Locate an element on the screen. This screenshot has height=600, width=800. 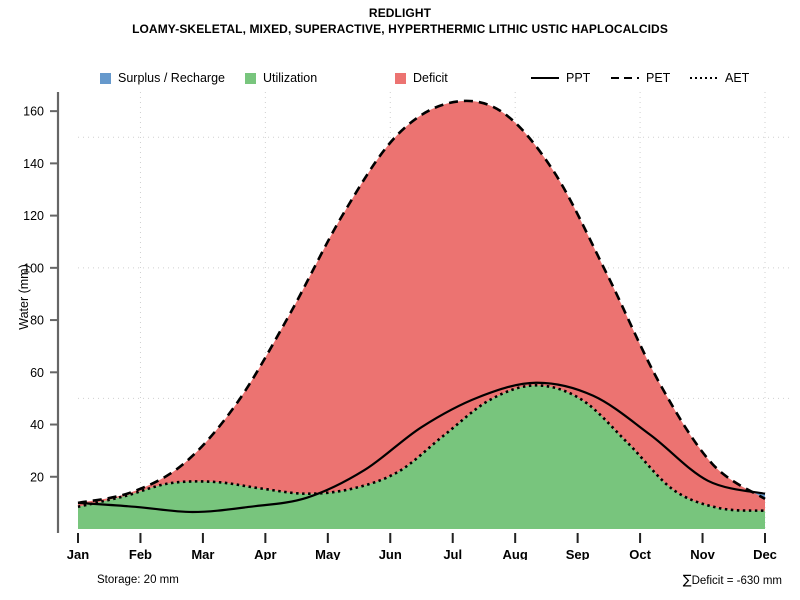
x-tick-label: Jun is located at coordinates (390, 553).